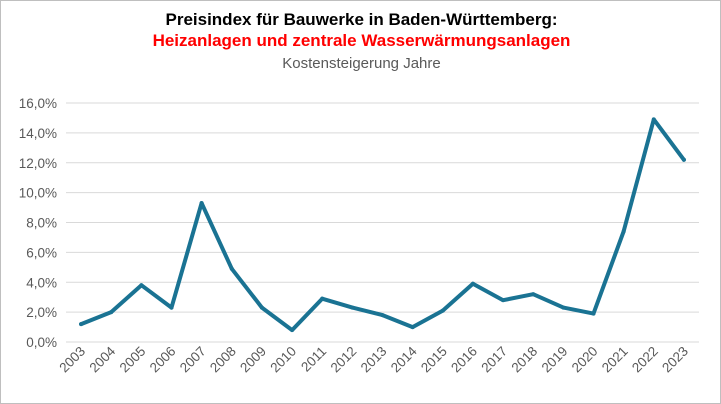 The height and width of the screenshot is (404, 721). Describe the element at coordinates (38, 163) in the screenshot. I see `y-tick-label: 12,0%` at that location.